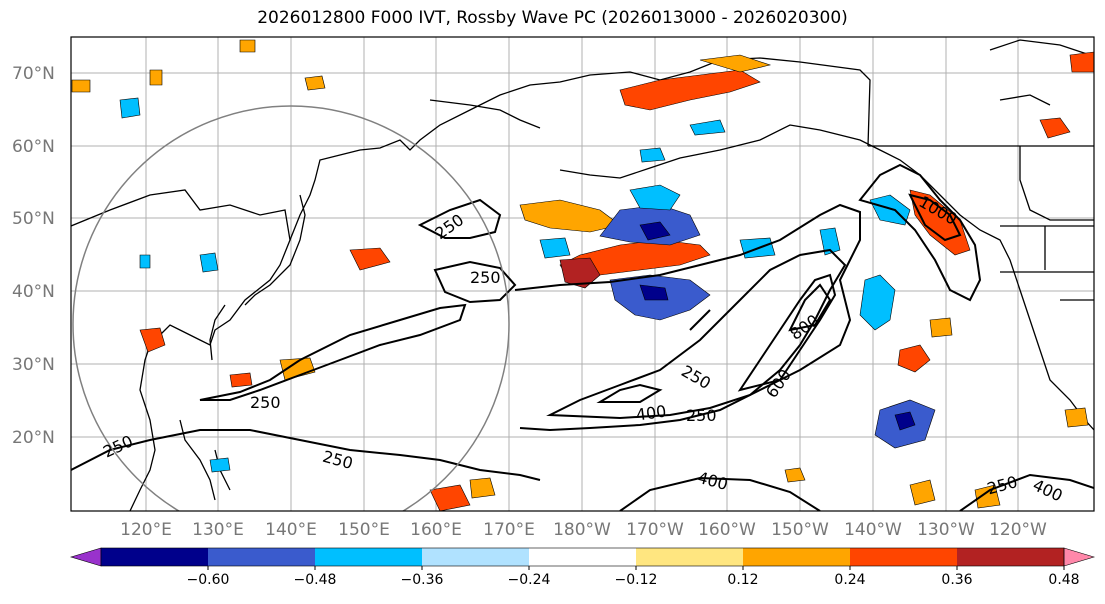 The width and height of the screenshot is (1105, 604). What do you see at coordinates (1079, 557) in the screenshot?
I see `colorbar-extend-high` at bounding box center [1079, 557].